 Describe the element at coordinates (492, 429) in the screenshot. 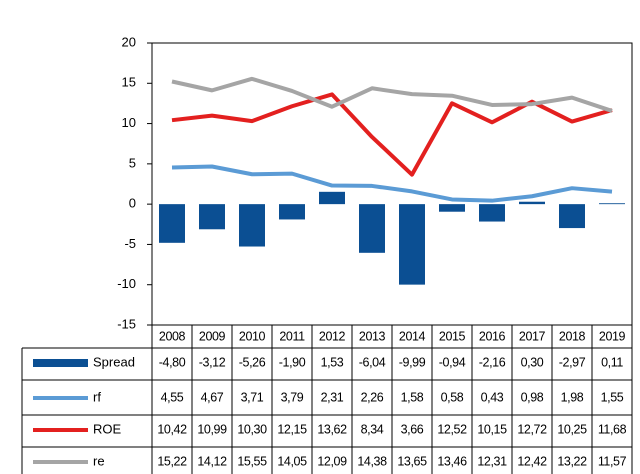

I see `data-label: 10,15` at that location.